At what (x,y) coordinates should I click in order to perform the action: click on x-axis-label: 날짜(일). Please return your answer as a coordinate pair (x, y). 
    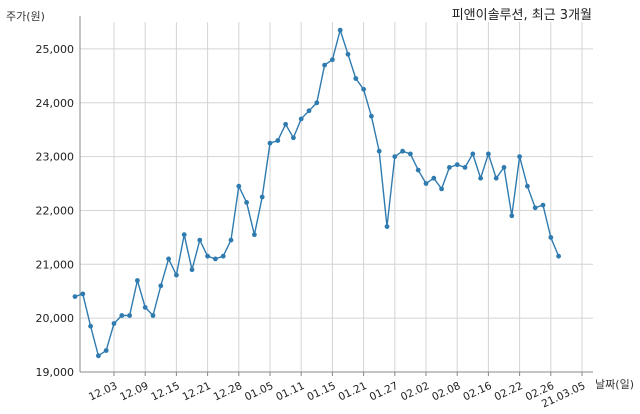
    Looking at the image, I should click on (614, 384).